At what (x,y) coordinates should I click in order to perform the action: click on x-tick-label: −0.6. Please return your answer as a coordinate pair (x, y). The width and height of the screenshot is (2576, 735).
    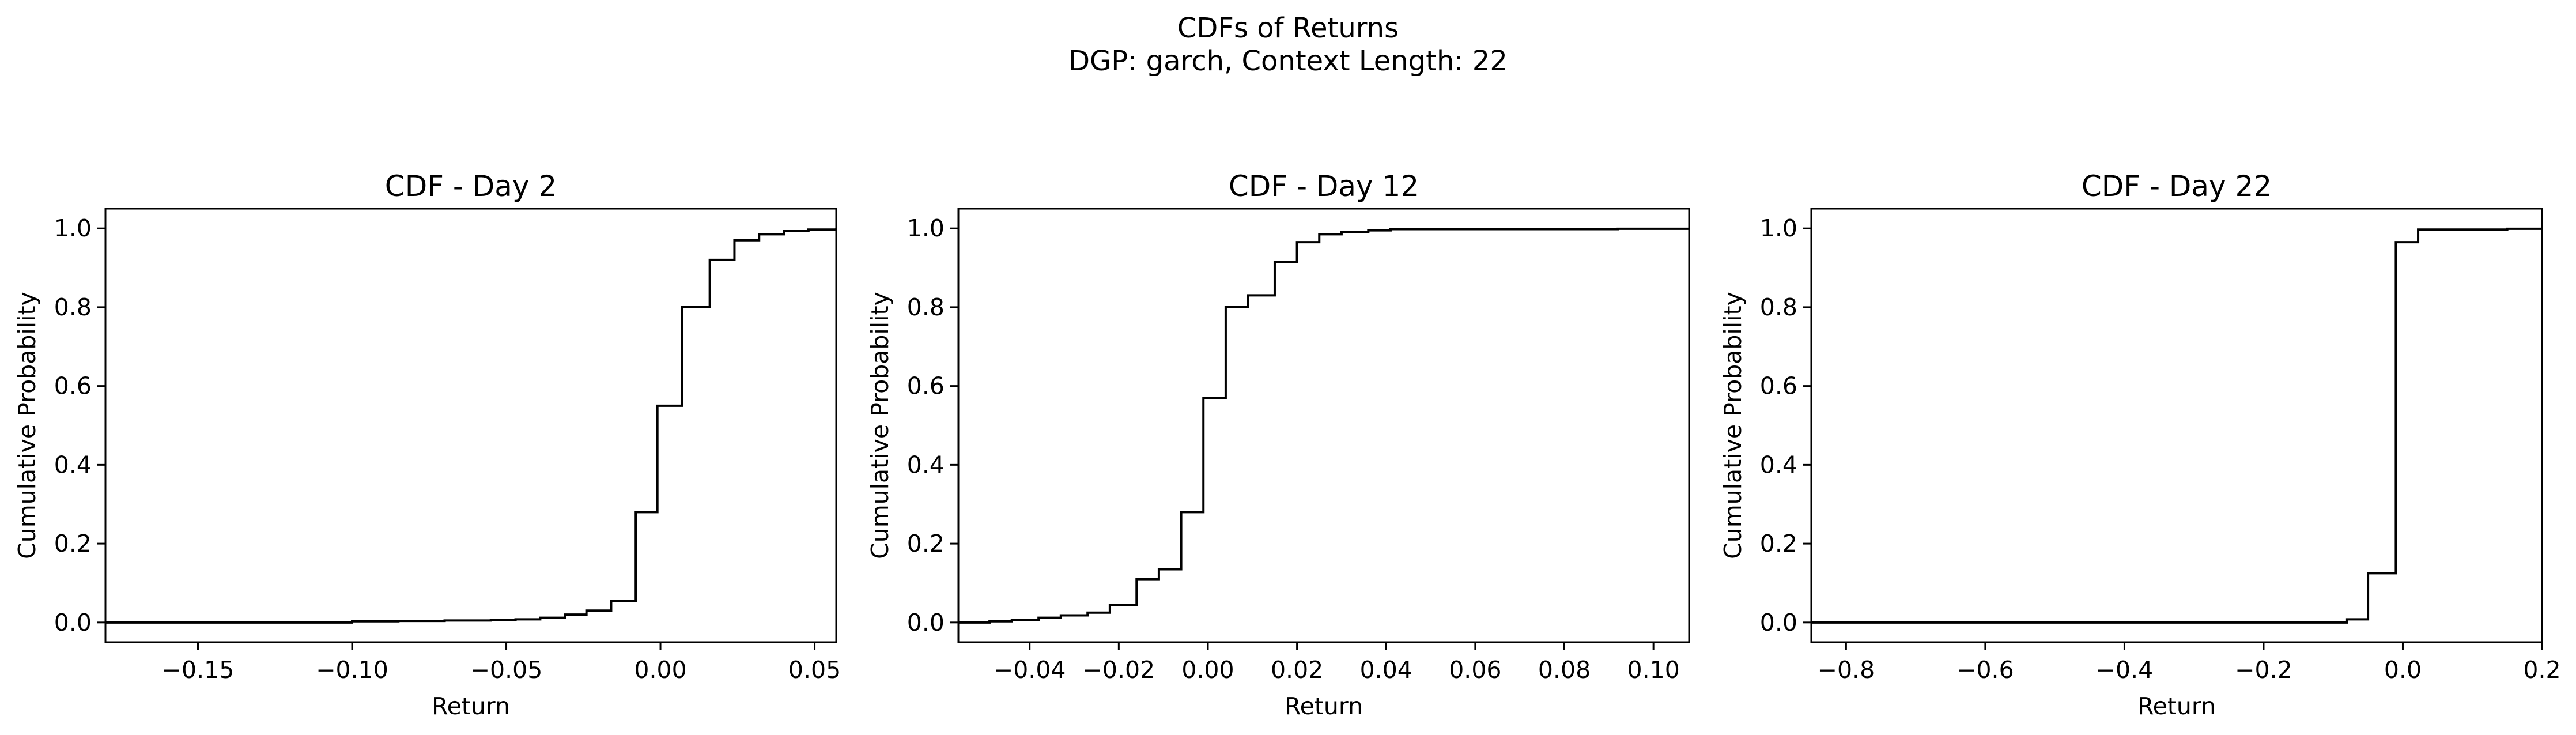
    Looking at the image, I should click on (1985, 670).